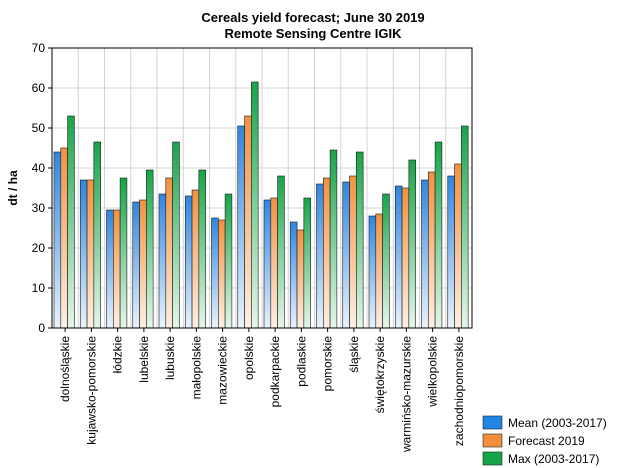 This screenshot has width=624, height=468. Describe the element at coordinates (314, 33) in the screenshot. I see `chart-subtitle: Remote Sensing Centre IGIK` at that location.